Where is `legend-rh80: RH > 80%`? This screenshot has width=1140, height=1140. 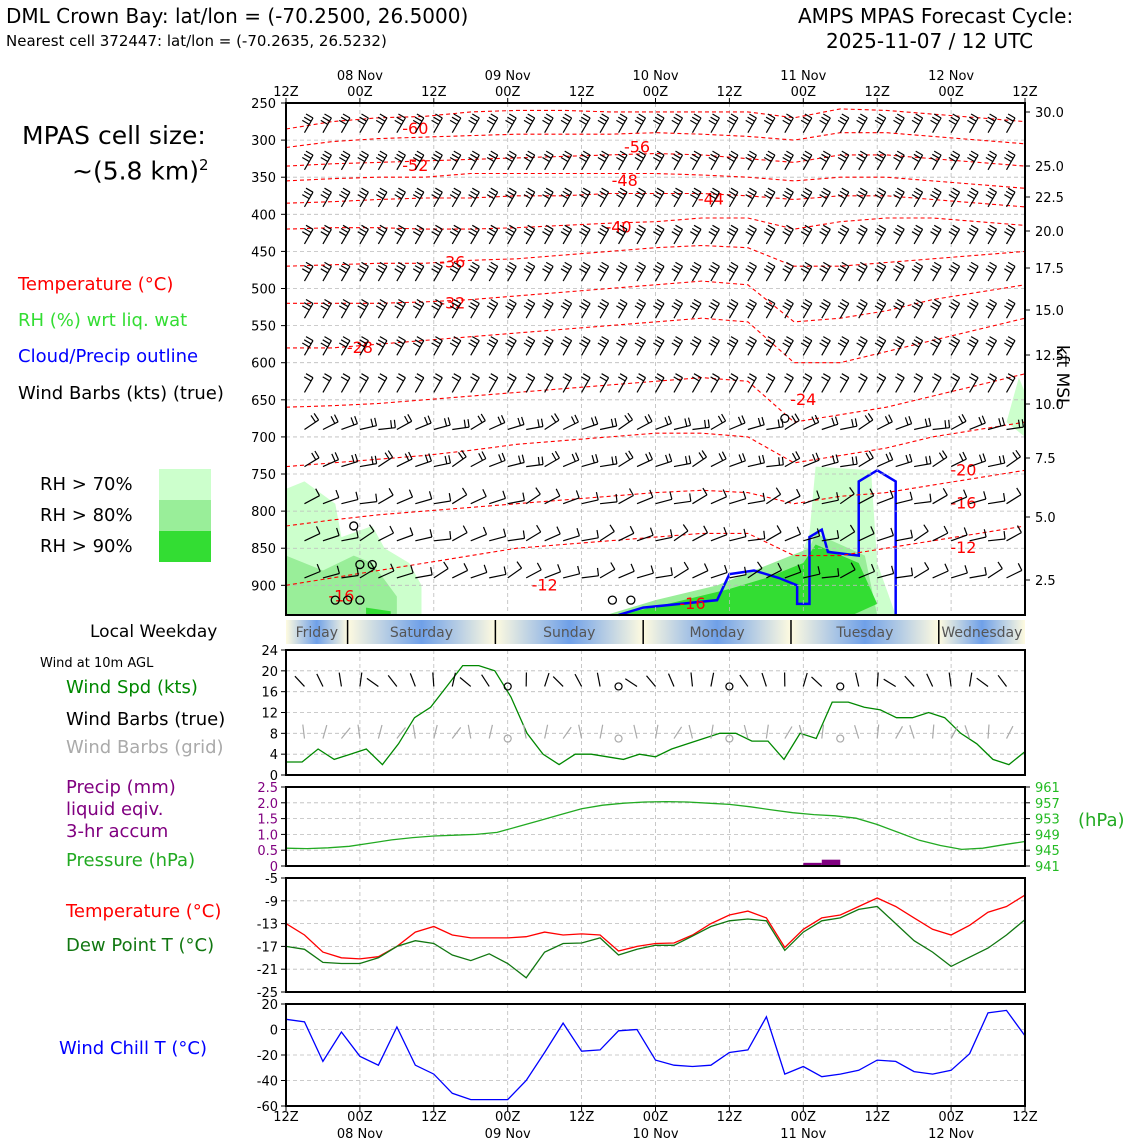
legend-rh80: RH > 80% is located at coordinates (86, 515).